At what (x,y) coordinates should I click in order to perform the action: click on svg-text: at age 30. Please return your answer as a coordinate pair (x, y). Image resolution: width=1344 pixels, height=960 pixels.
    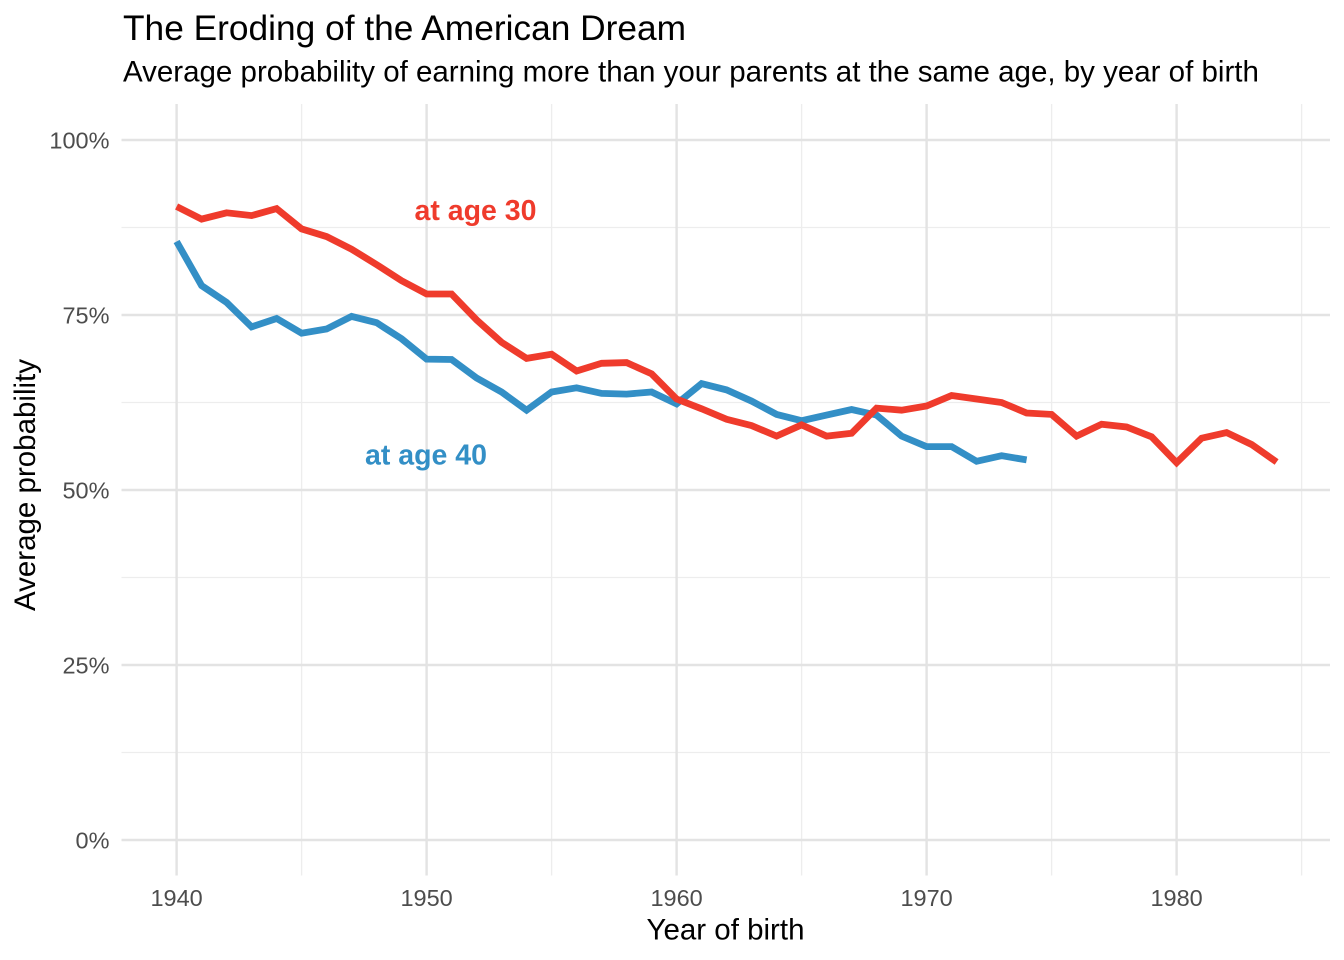
    Looking at the image, I should click on (476, 211).